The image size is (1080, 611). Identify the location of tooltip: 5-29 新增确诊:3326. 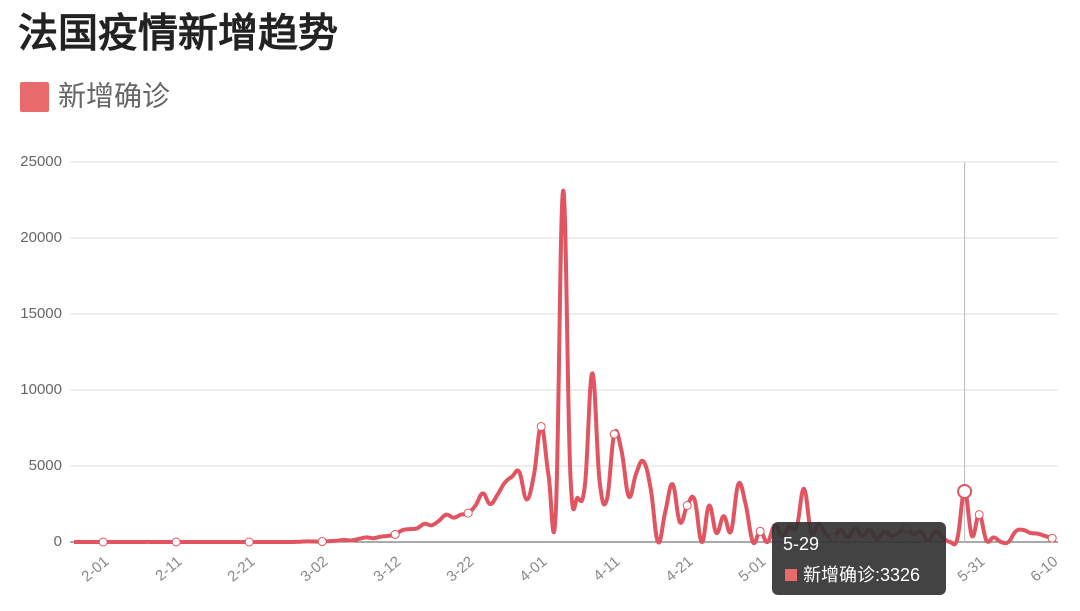
(859, 558).